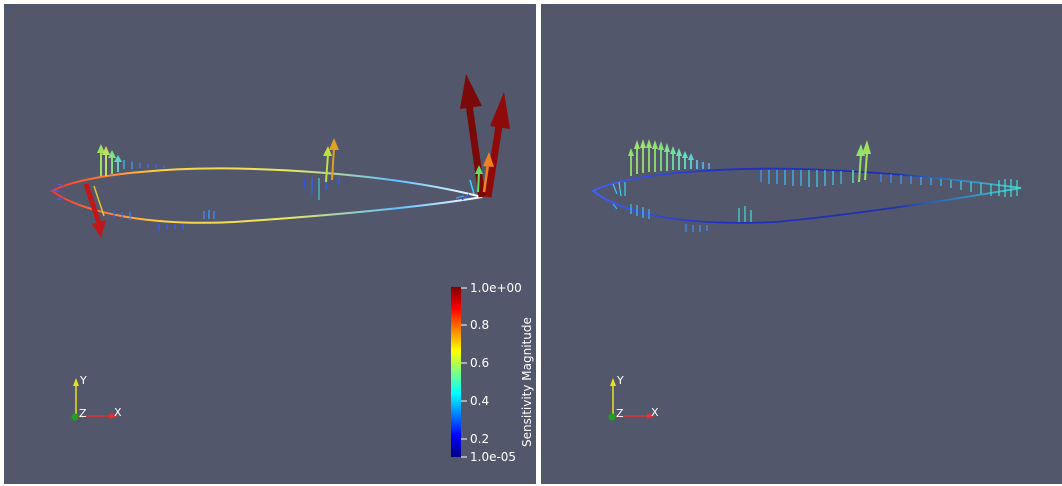 This screenshot has height=486, width=1062. Describe the element at coordinates (496, 288) in the screenshot. I see `colorbar-tick-max: 1.0e+00` at that location.